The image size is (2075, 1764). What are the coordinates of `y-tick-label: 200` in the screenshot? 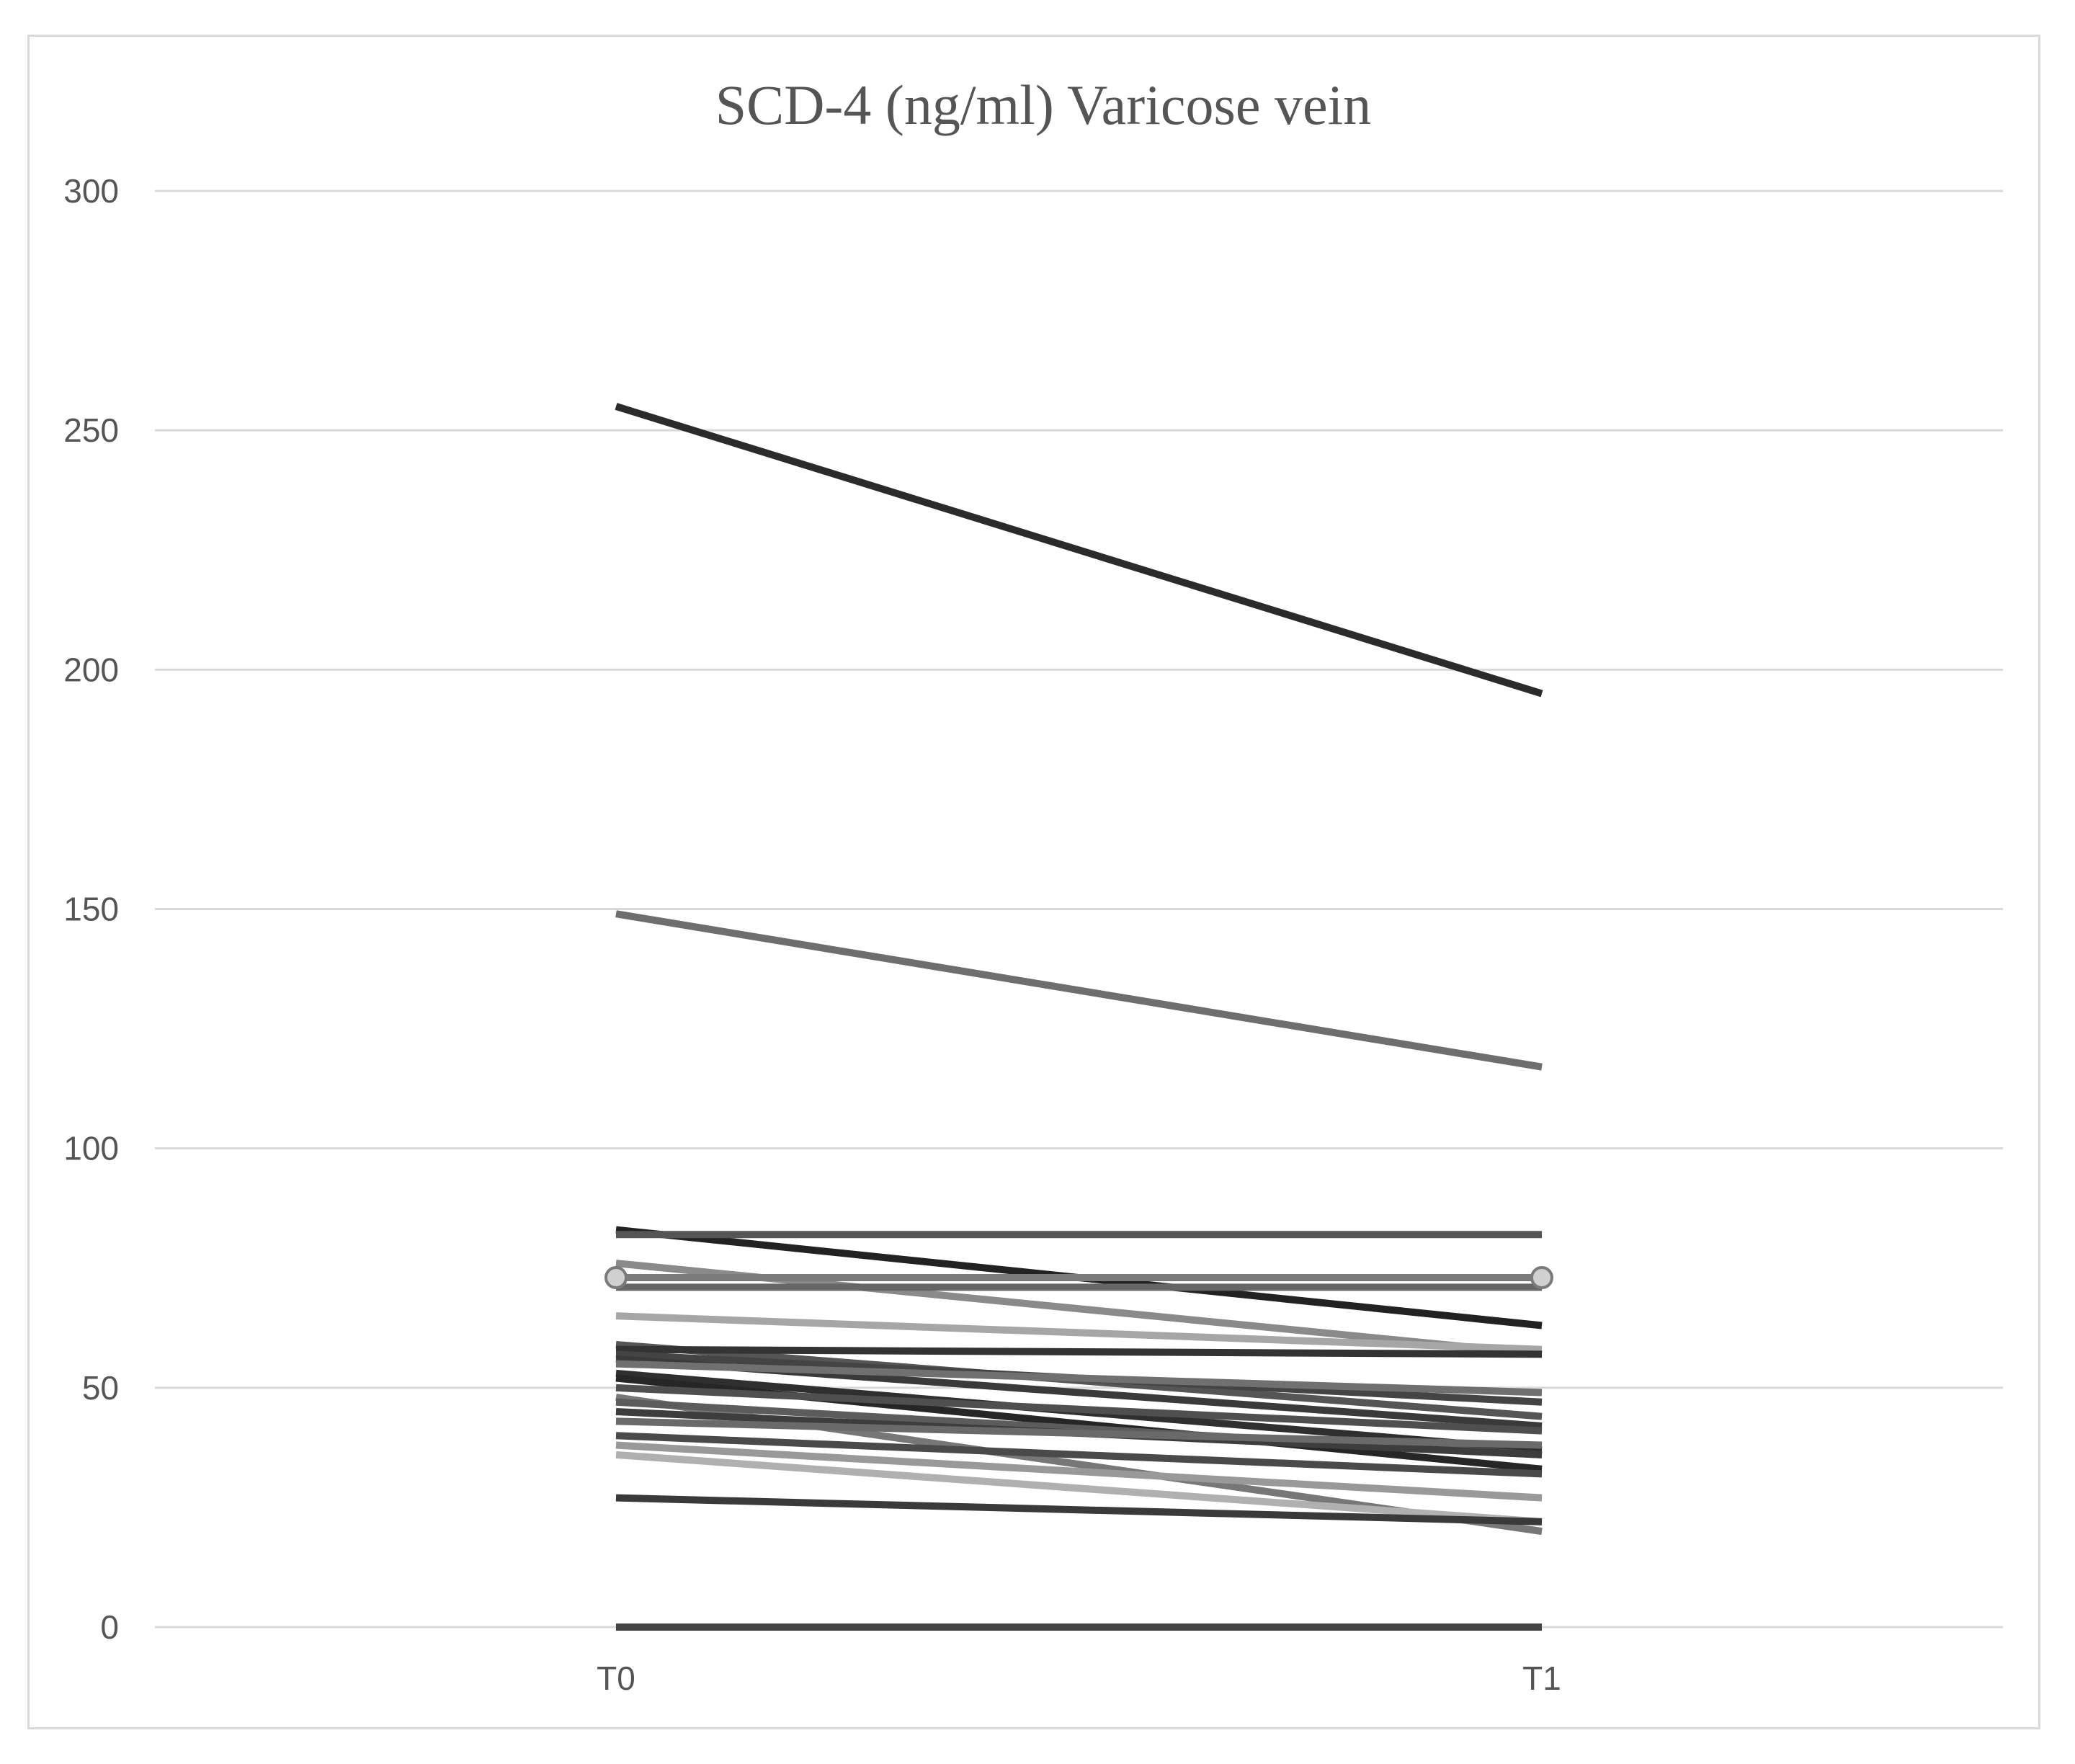 It's located at (91, 669).